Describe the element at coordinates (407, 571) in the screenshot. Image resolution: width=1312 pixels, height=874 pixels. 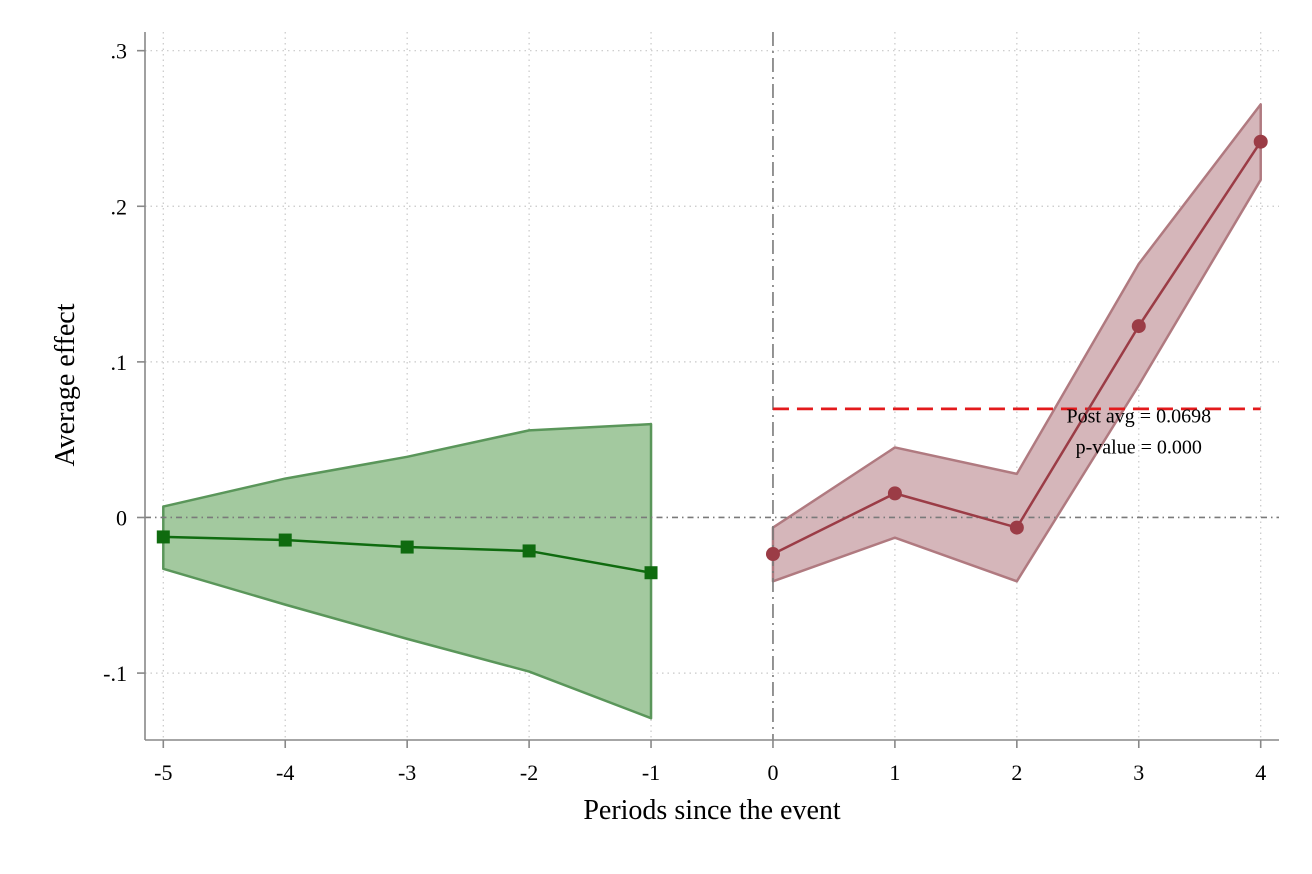
I see `pre-event-ci-band` at that location.